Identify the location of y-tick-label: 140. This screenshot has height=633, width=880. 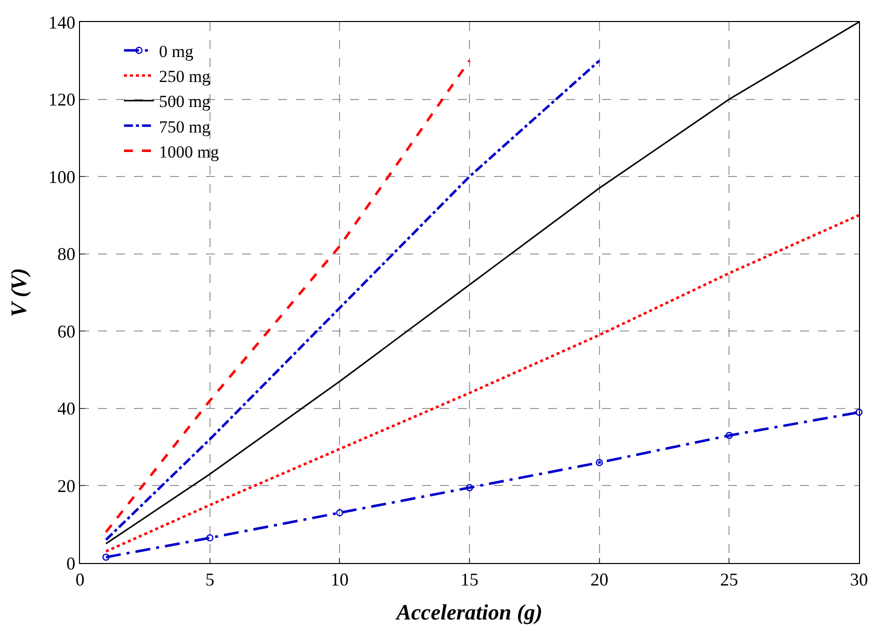
(62, 22).